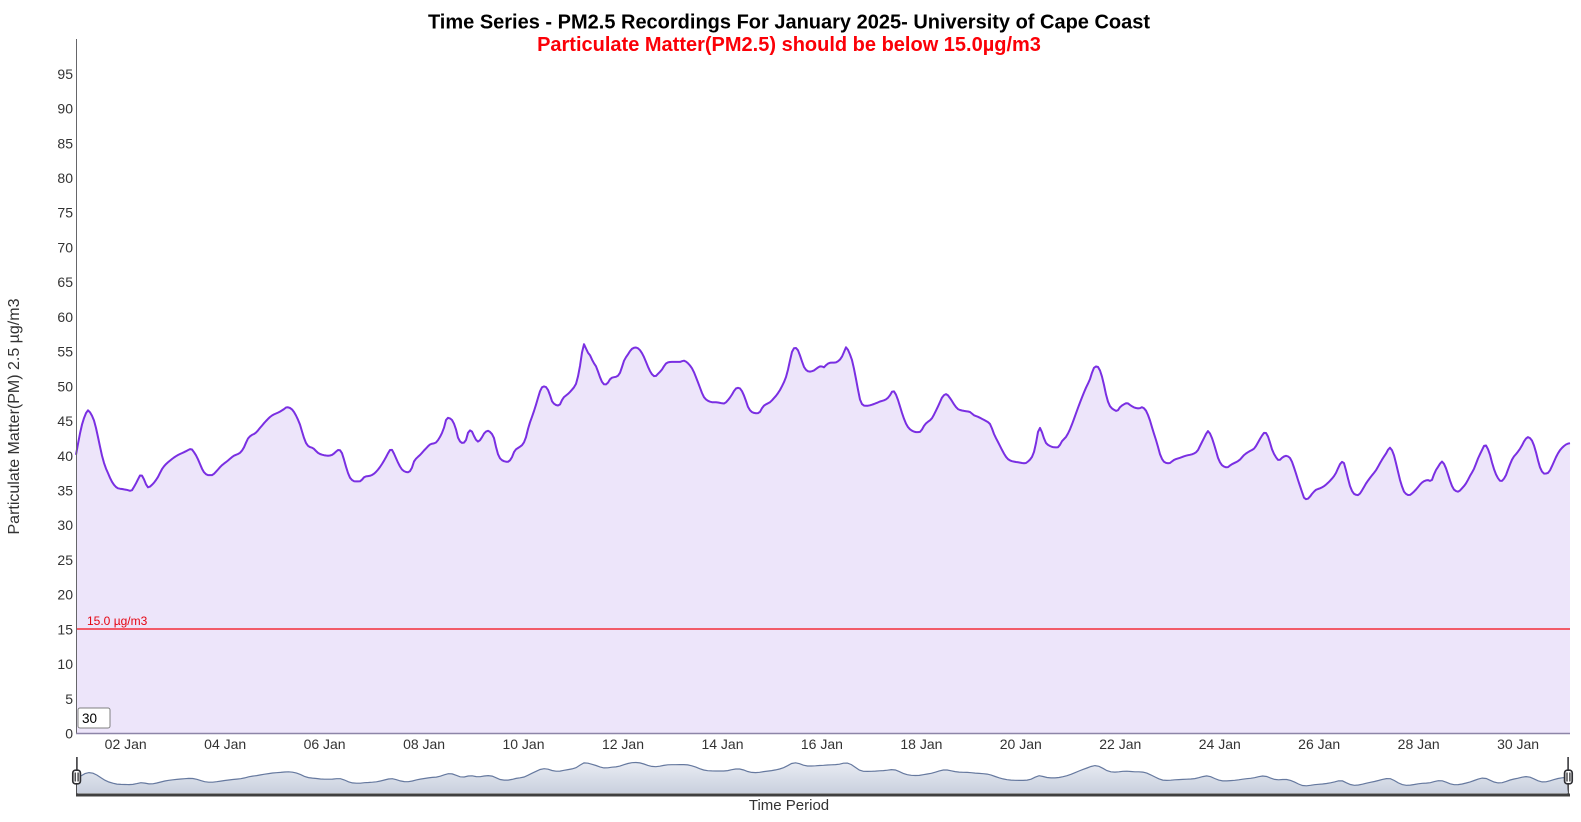  I want to click on svg-text: 16 Jan, so click(822, 744).